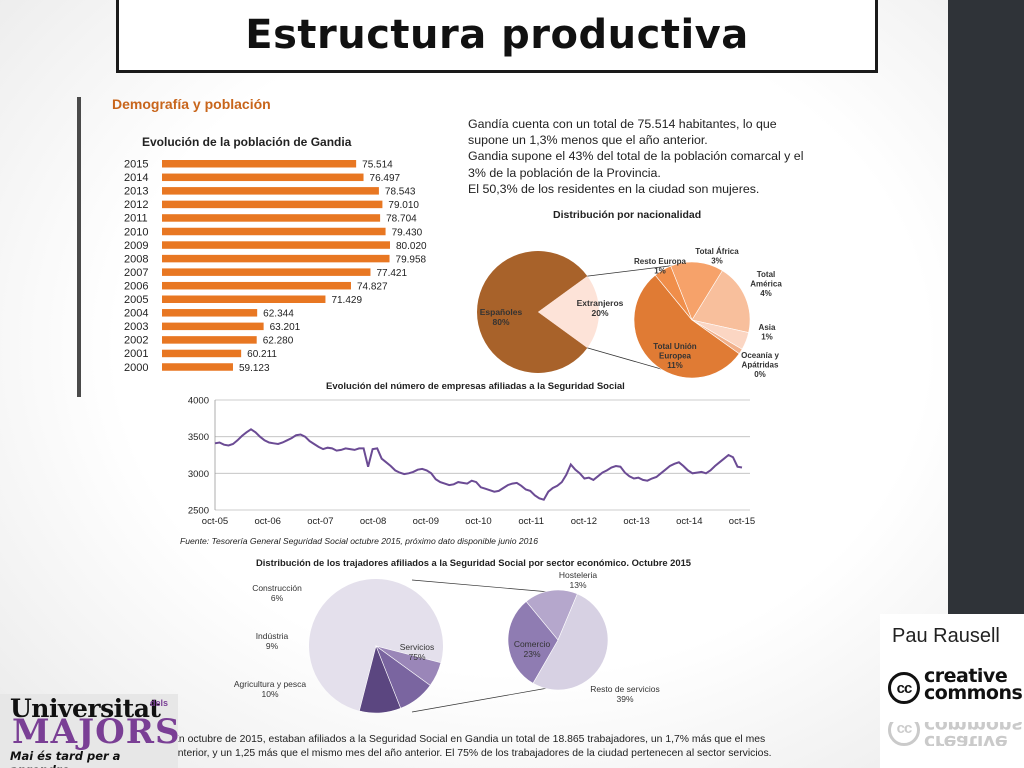 This screenshot has height=768, width=1024. What do you see at coordinates (624, 689) in the screenshot?
I see `breakdown-label-resto: Resto de servicios` at bounding box center [624, 689].